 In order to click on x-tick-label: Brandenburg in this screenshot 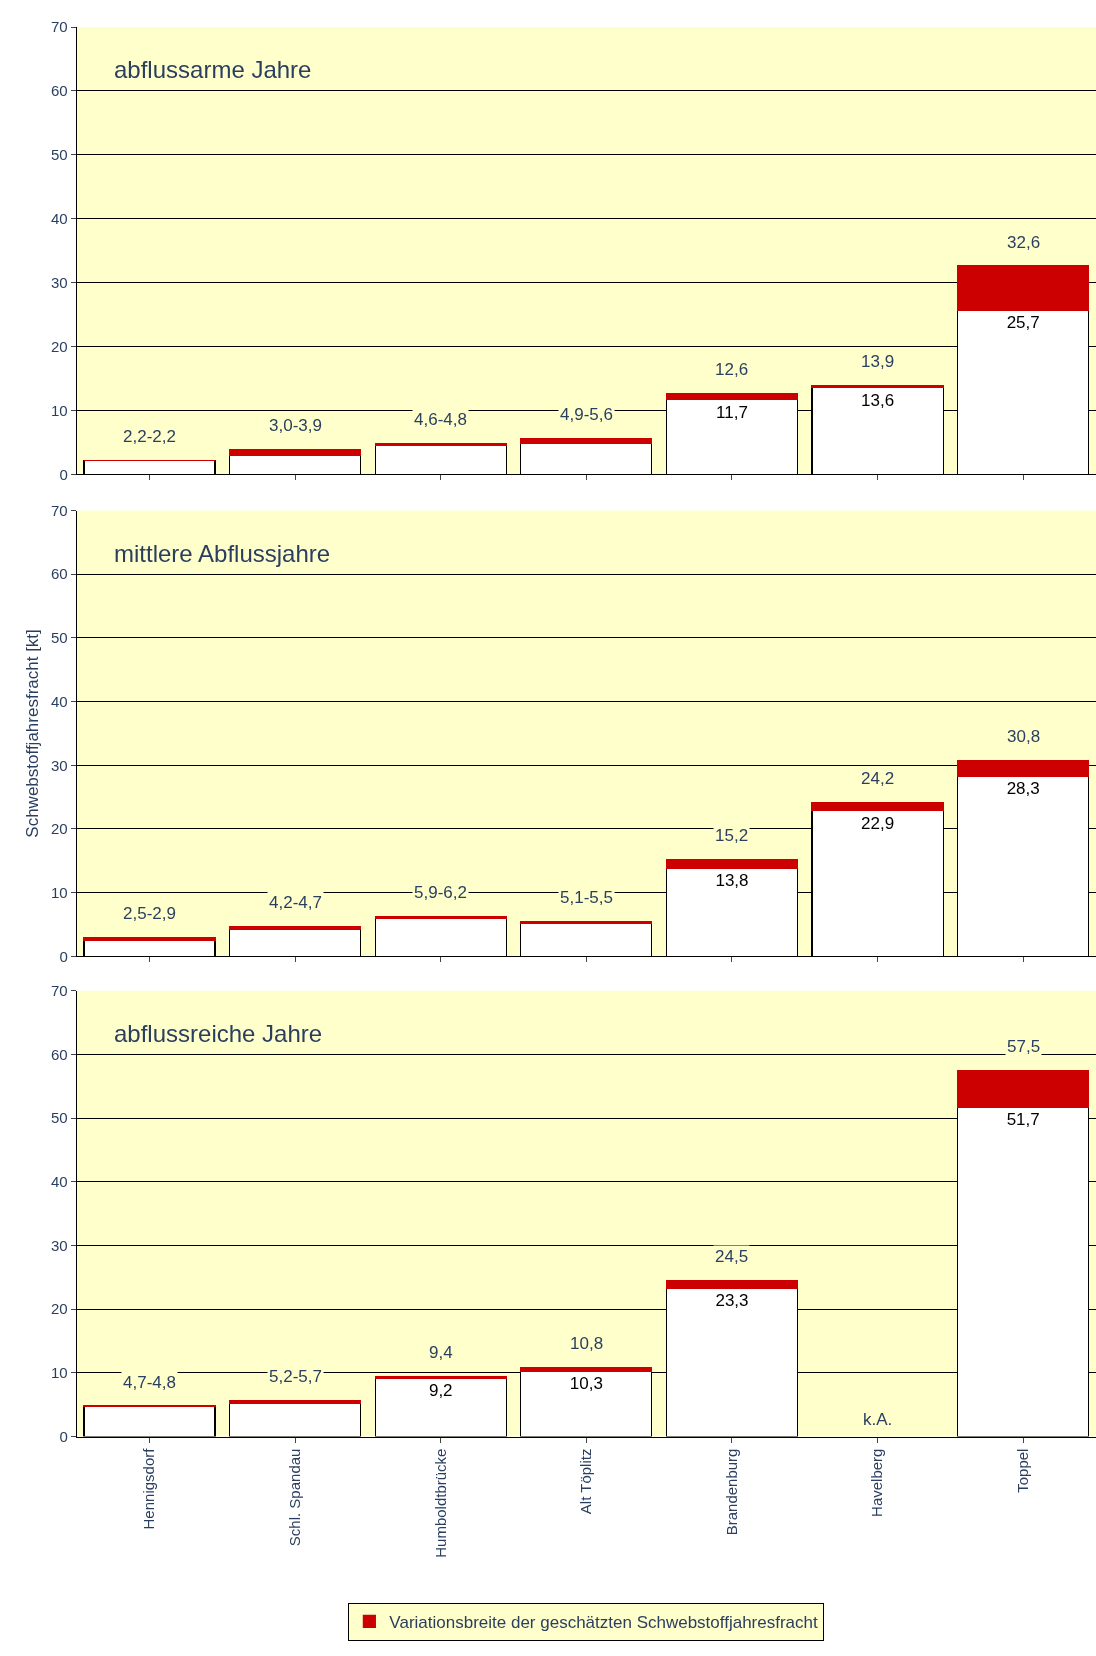, I will do `click(731, 1492)`.